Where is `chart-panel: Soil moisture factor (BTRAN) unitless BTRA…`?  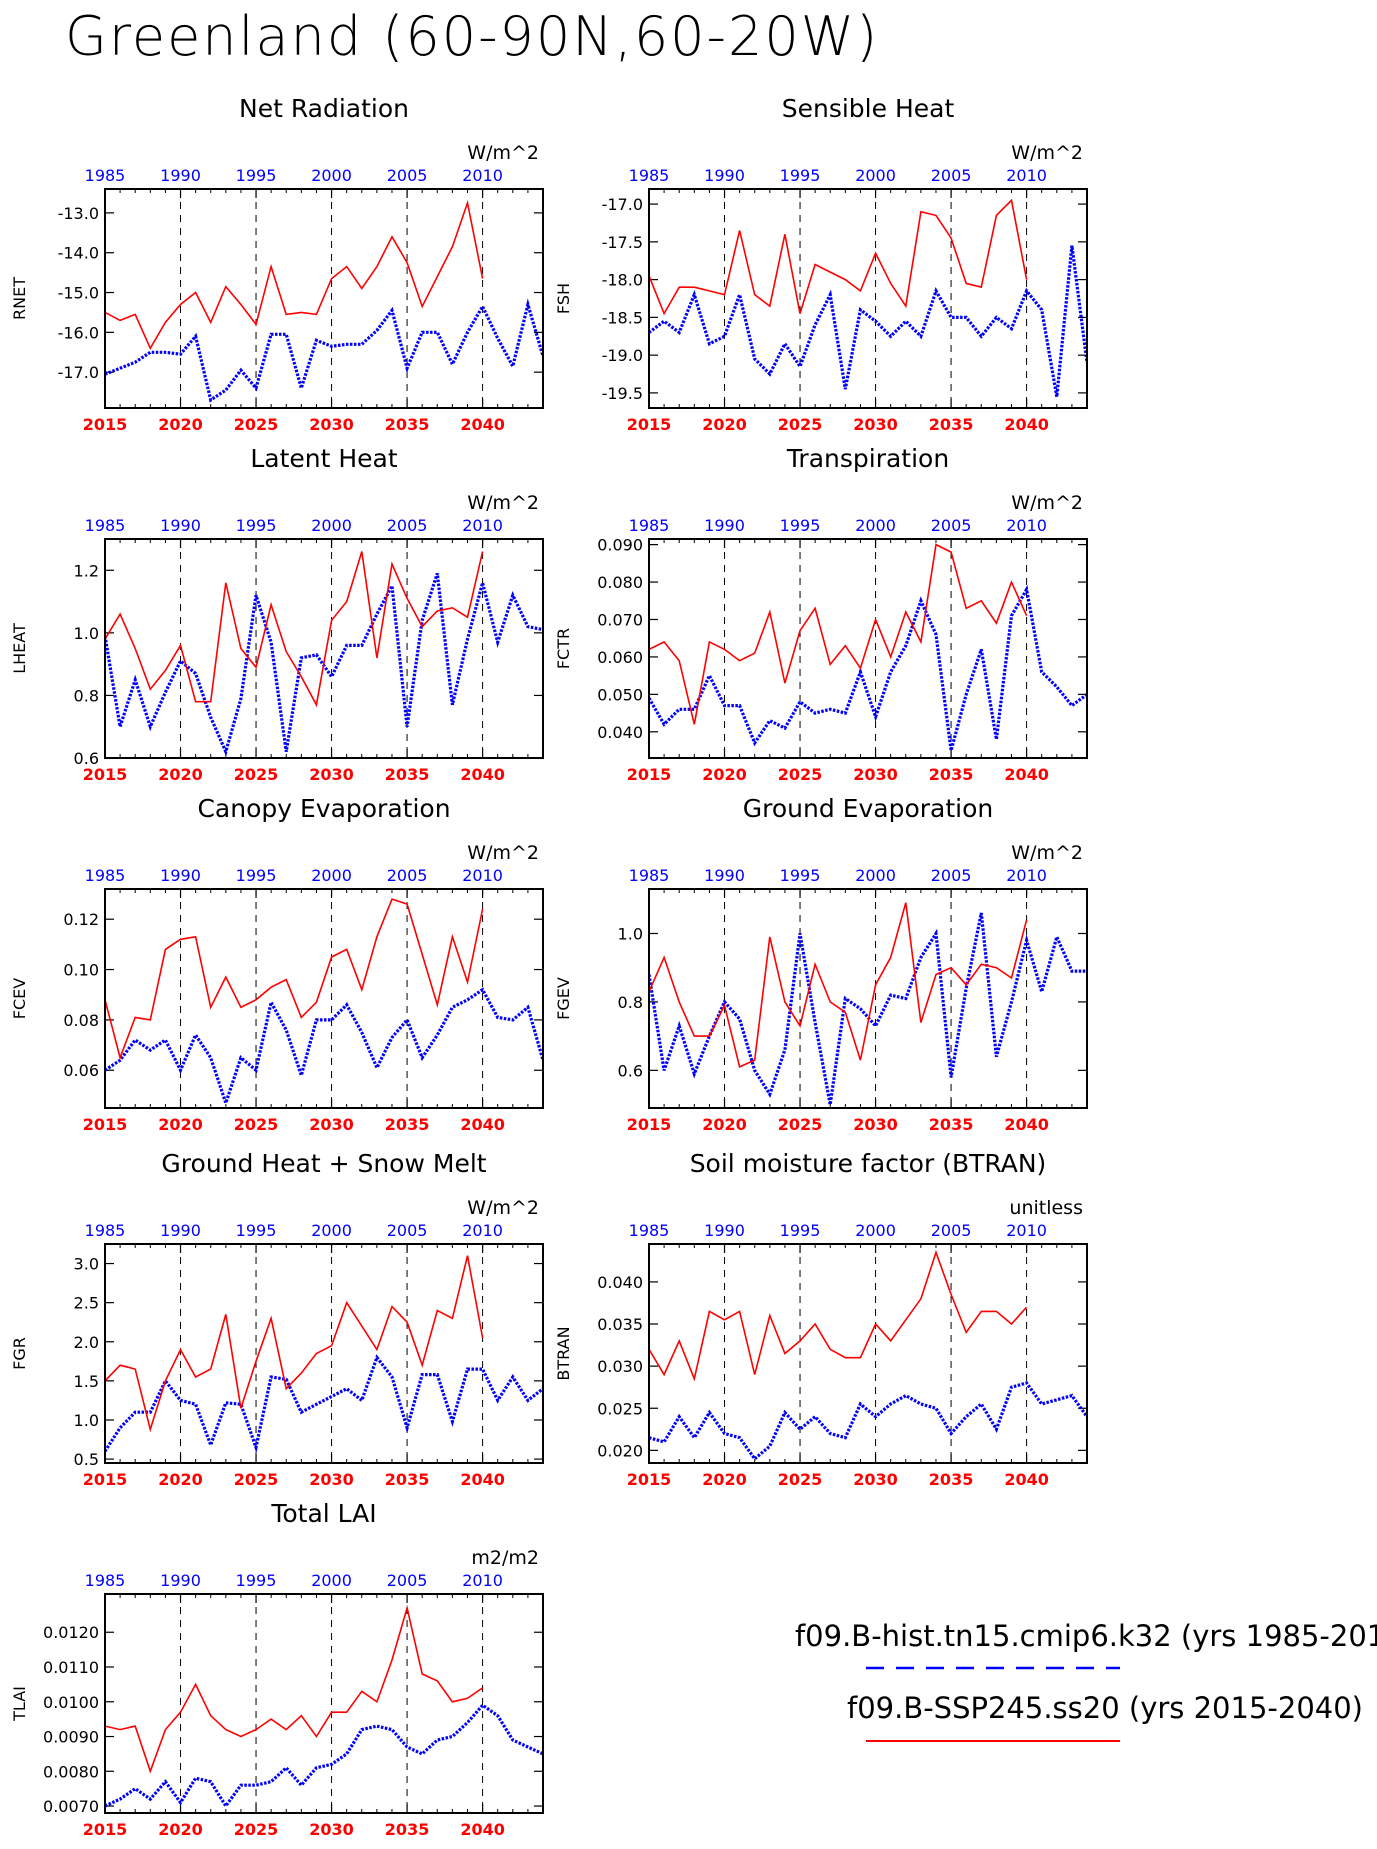
chart-panel: Soil moisture factor (BTRAN) unitless BTRA… is located at coordinates (821, 1319).